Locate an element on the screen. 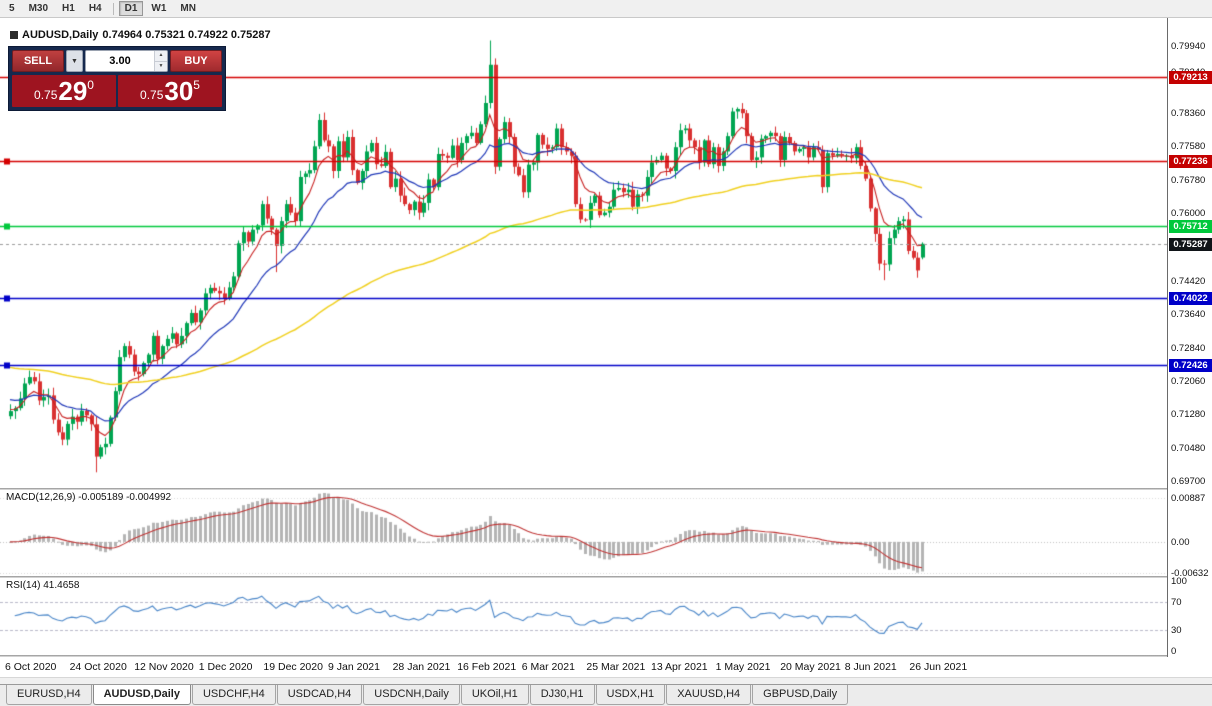 This screenshot has height=706, width=1212. rsi-tick-label: 0 is located at coordinates (1174, 651).